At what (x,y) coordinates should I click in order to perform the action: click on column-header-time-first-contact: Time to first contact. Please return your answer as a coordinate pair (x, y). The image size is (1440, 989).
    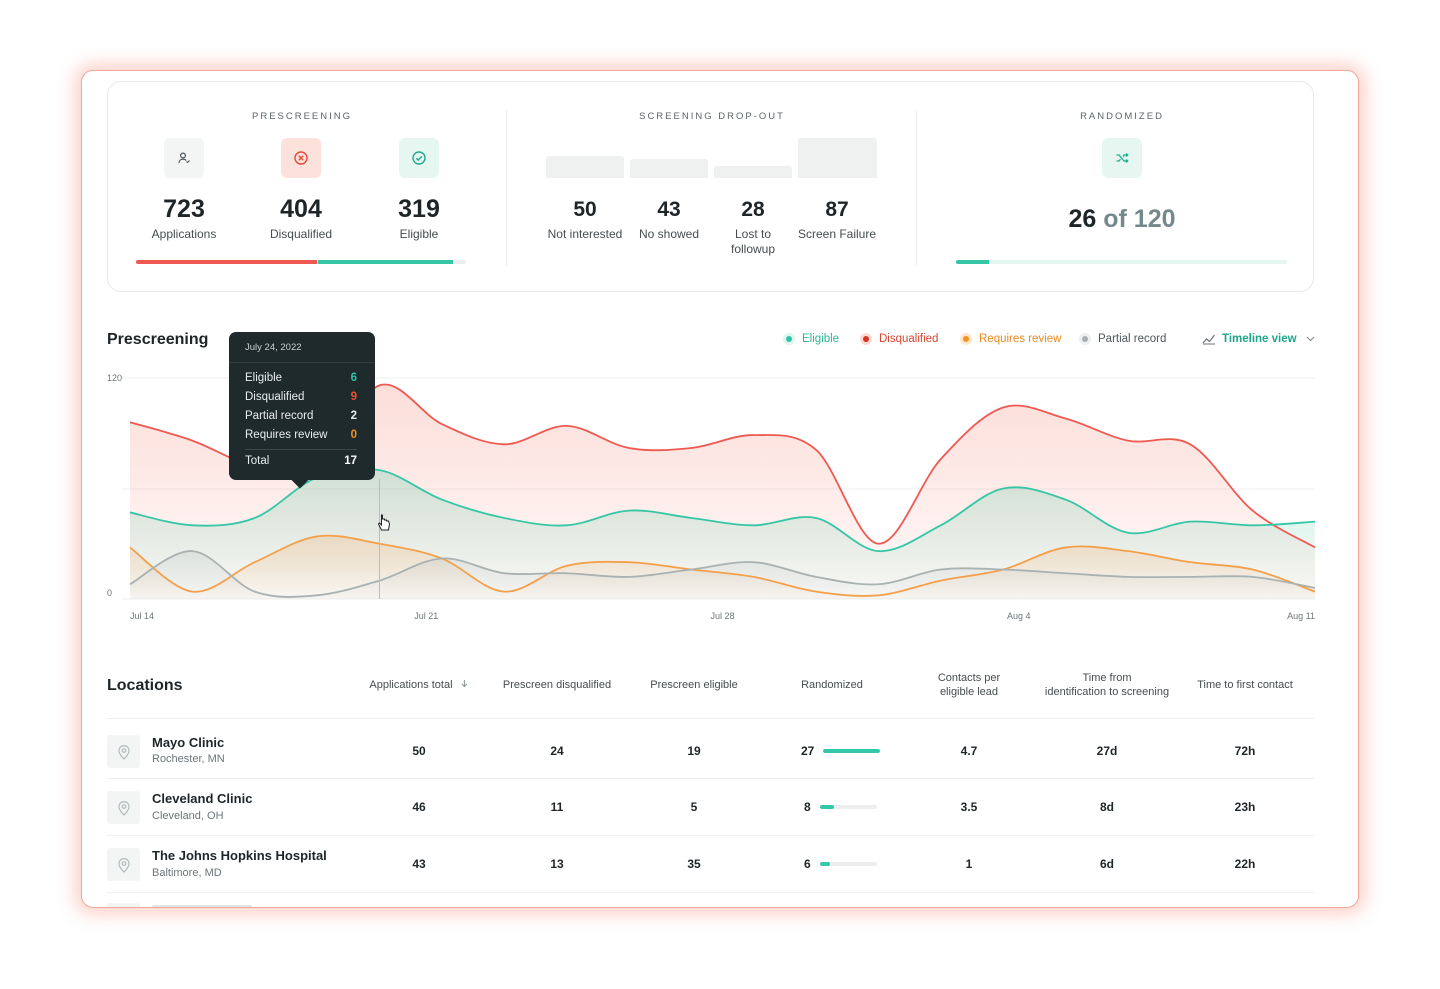
    Looking at the image, I should click on (1245, 685).